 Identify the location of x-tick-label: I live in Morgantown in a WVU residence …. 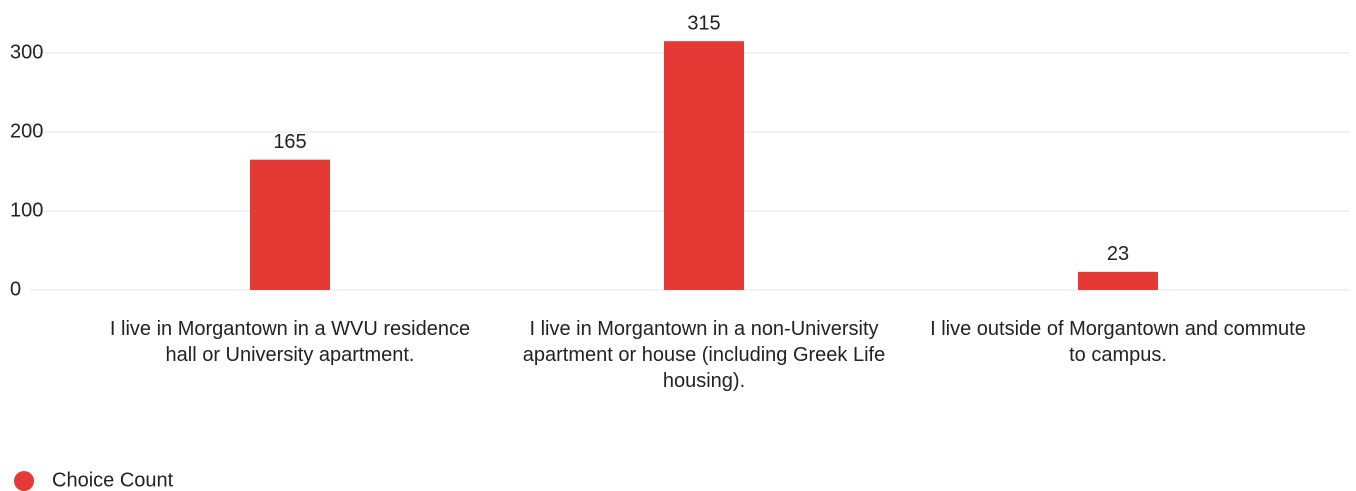
(290, 342).